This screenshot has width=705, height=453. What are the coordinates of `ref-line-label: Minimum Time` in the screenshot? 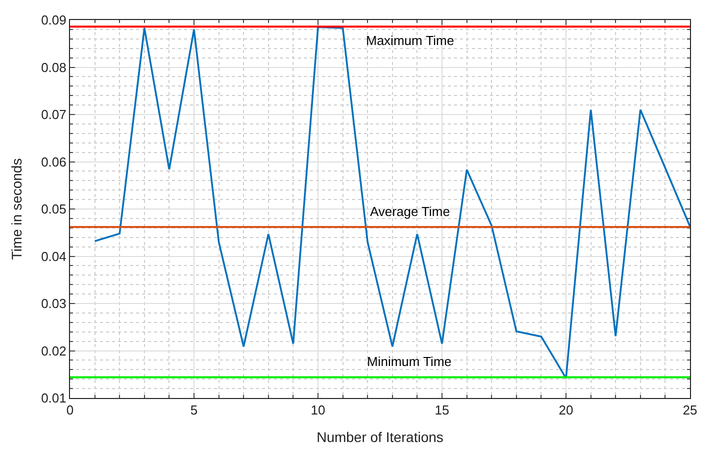 It's located at (409, 361).